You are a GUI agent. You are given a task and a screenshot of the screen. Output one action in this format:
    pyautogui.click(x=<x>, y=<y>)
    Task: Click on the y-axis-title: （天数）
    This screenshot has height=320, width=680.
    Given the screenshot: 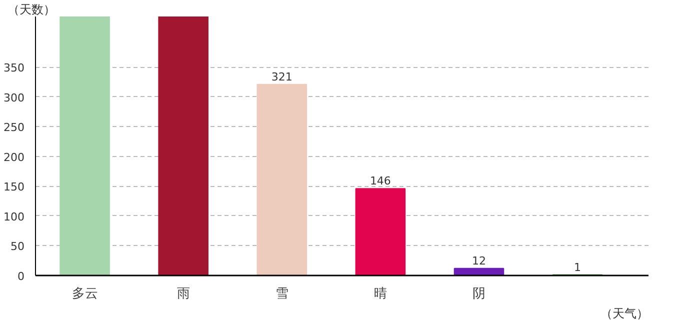 What is the action you would take?
    pyautogui.click(x=32, y=9)
    